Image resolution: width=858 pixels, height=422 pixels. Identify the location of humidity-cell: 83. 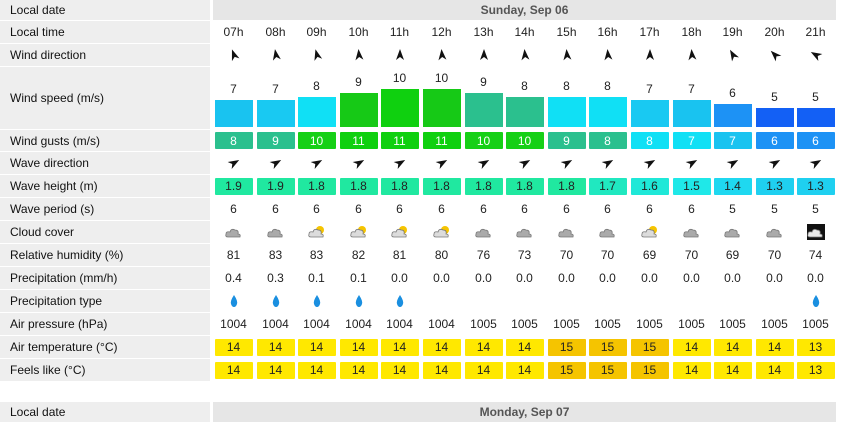
(316, 255).